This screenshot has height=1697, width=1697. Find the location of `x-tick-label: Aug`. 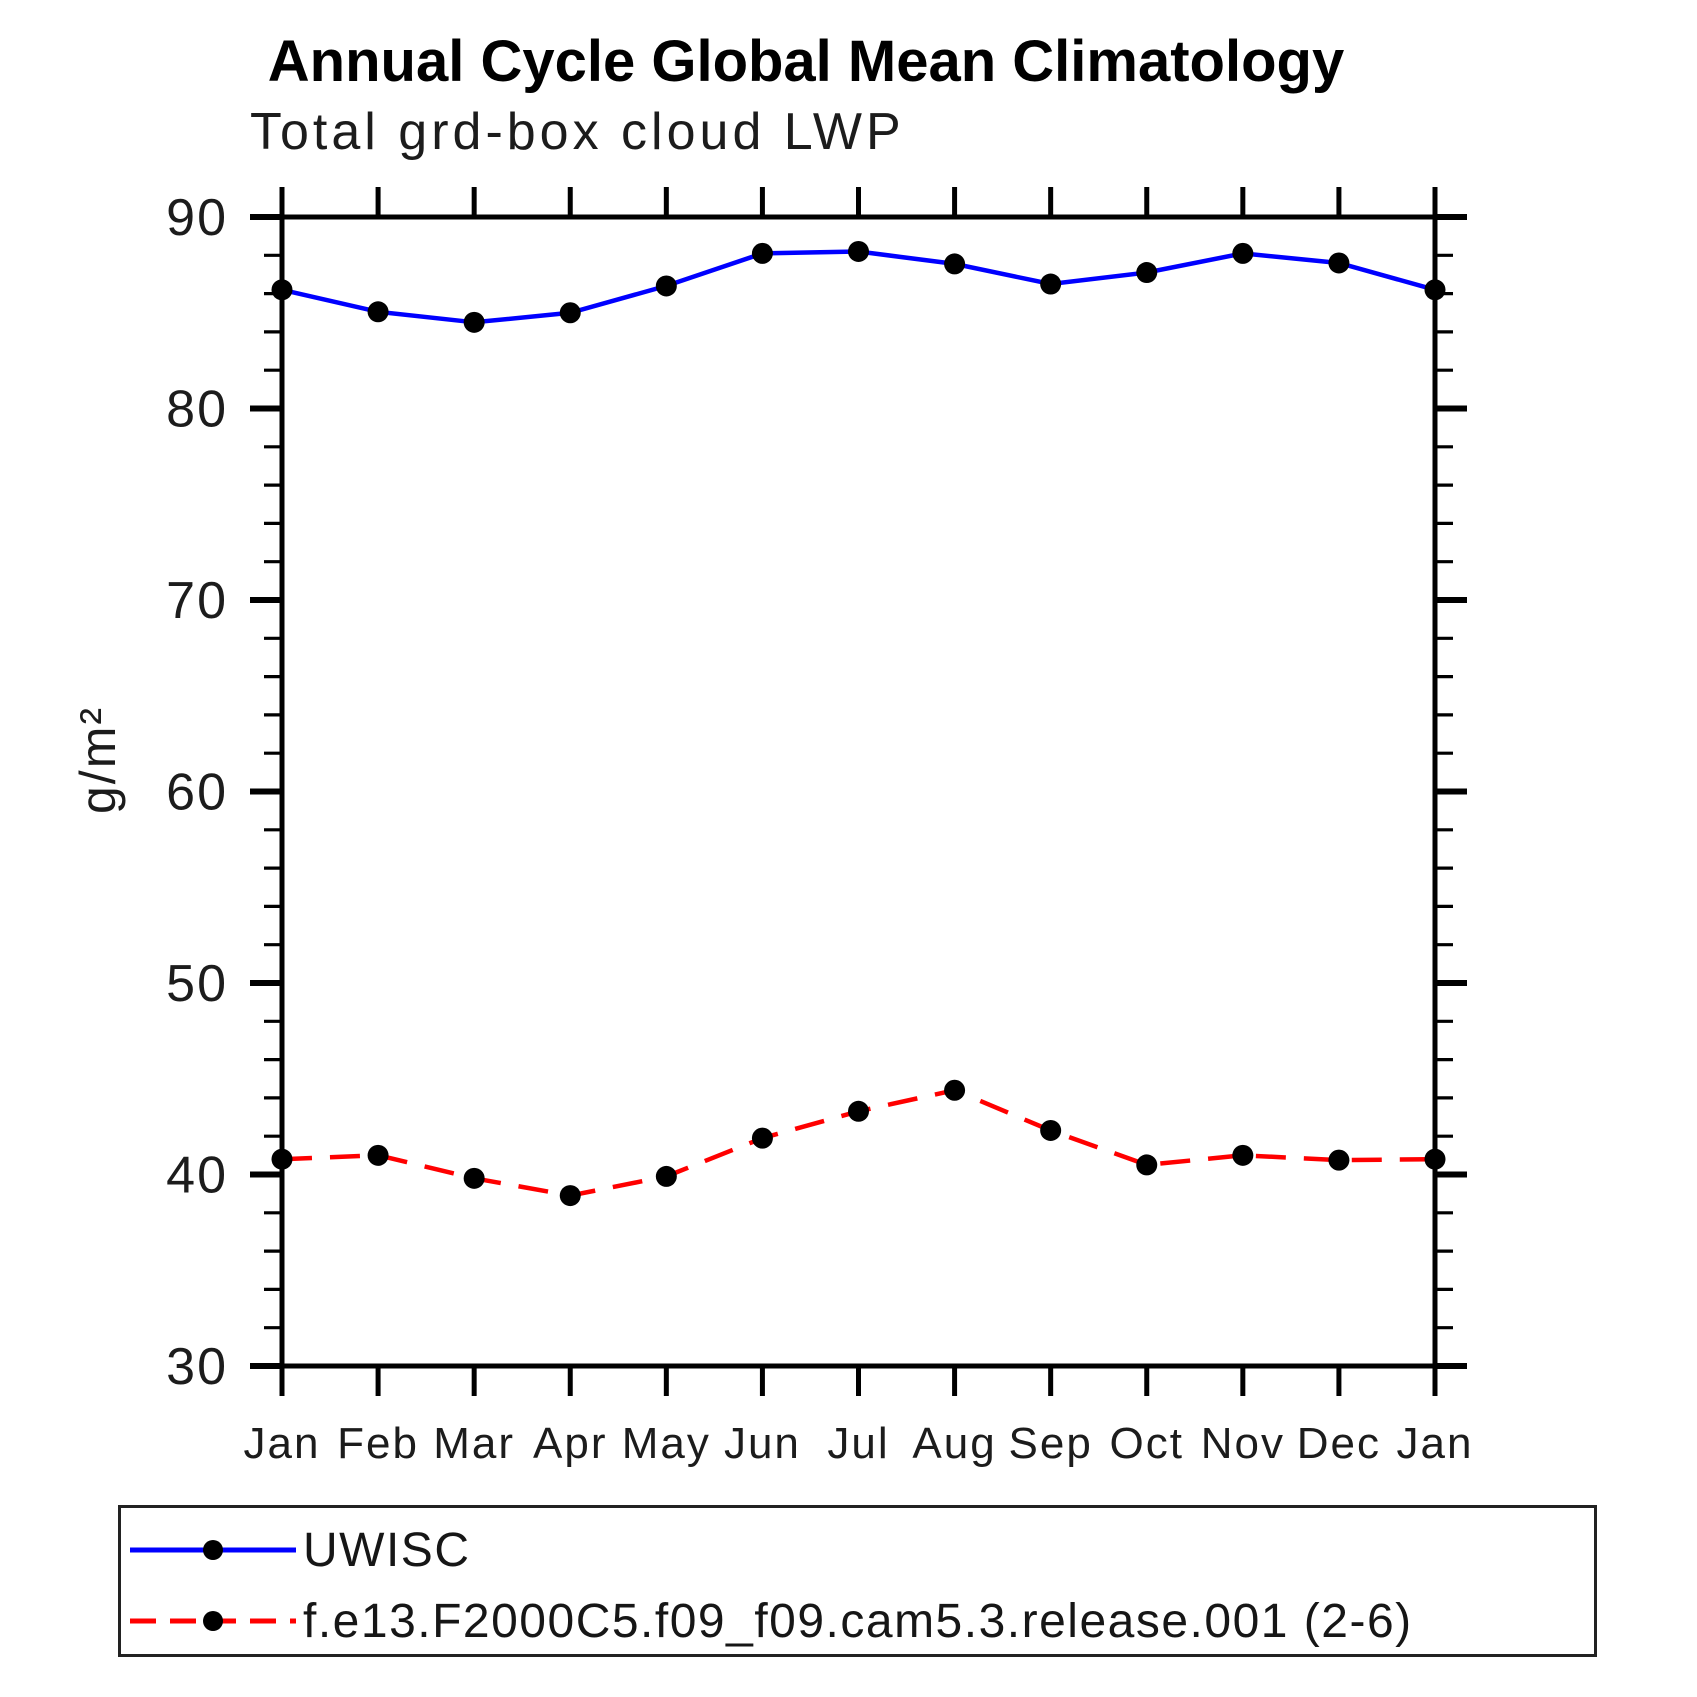

x-tick-label: Aug is located at coordinates (954, 1443).